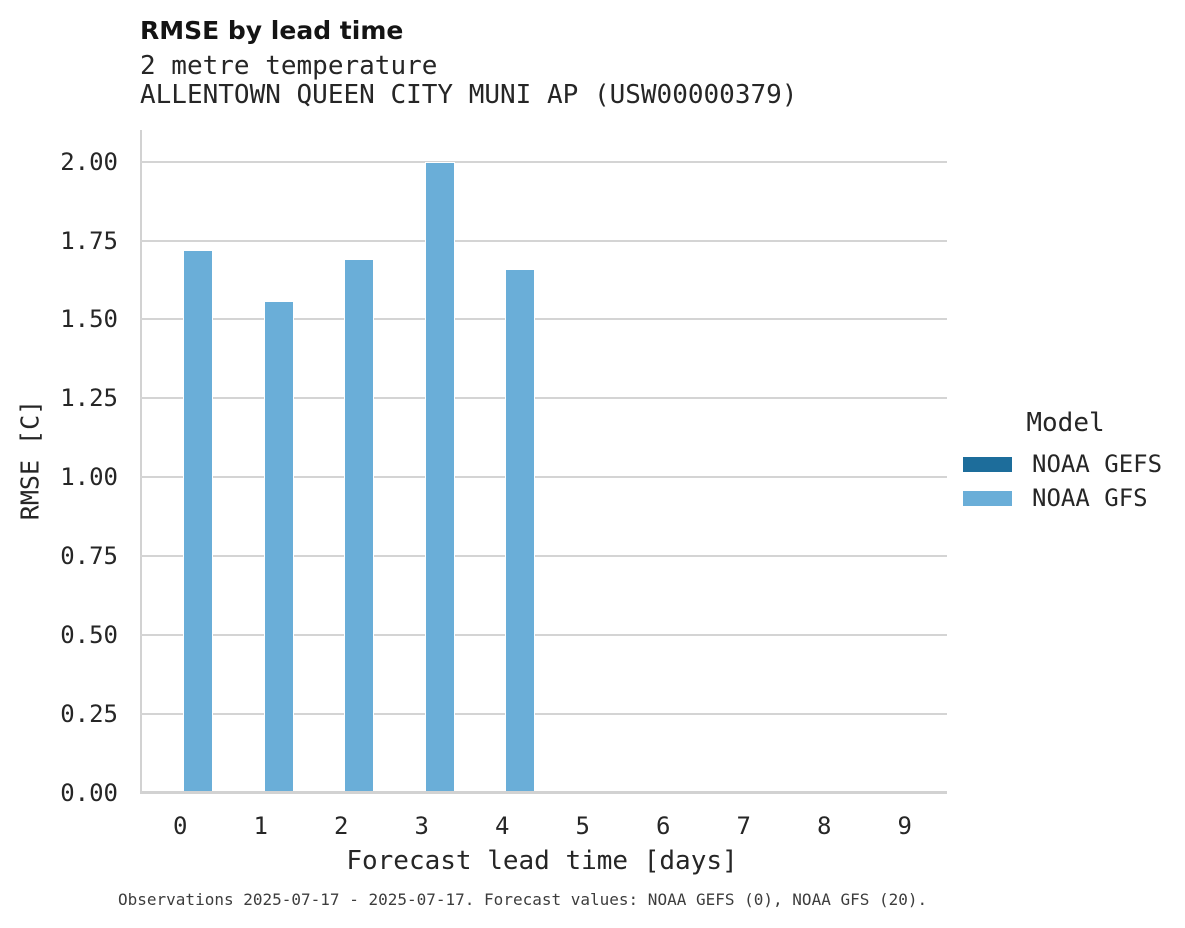  I want to click on y-tick-label: 1.50, so click(89, 319).